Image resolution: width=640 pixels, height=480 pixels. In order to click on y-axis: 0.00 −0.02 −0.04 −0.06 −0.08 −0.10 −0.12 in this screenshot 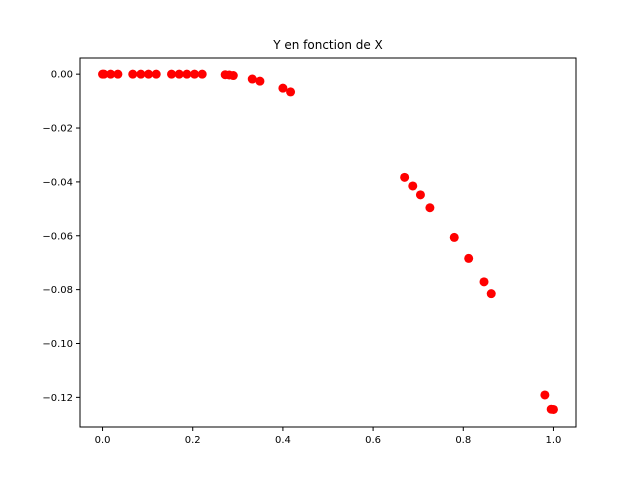, I will do `click(61, 237)`.